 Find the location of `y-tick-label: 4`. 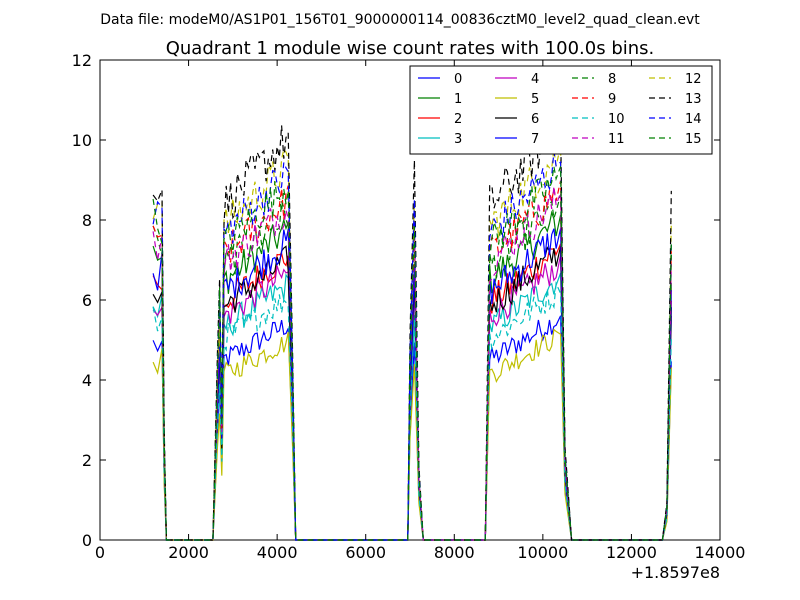

y-tick-label: 4 is located at coordinates (87, 380).